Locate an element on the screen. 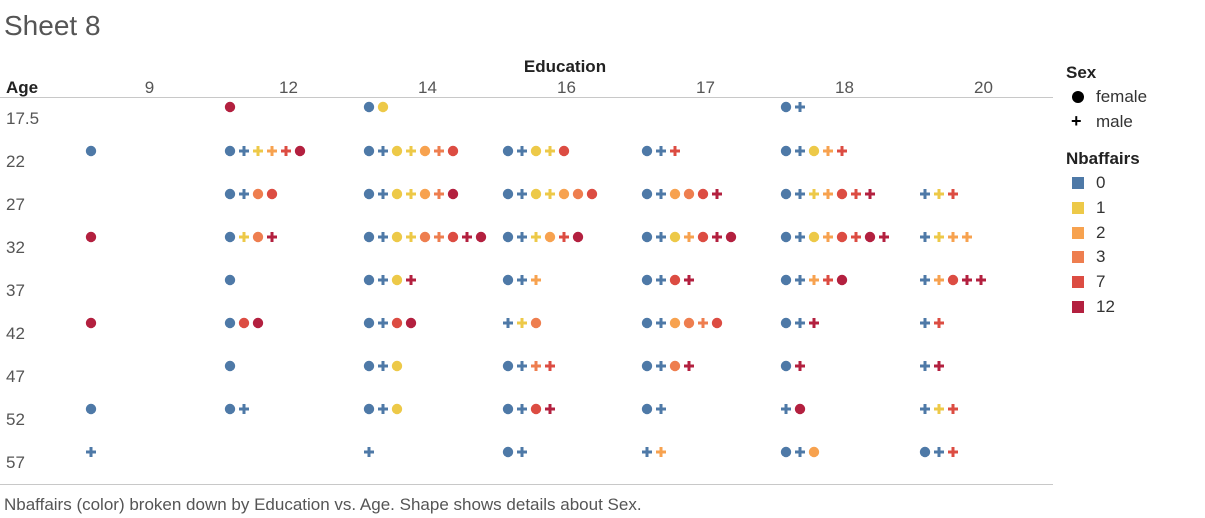 The width and height of the screenshot is (1205, 518). nbaffairs-legend-item-2: 2 is located at coordinates (1087, 233).